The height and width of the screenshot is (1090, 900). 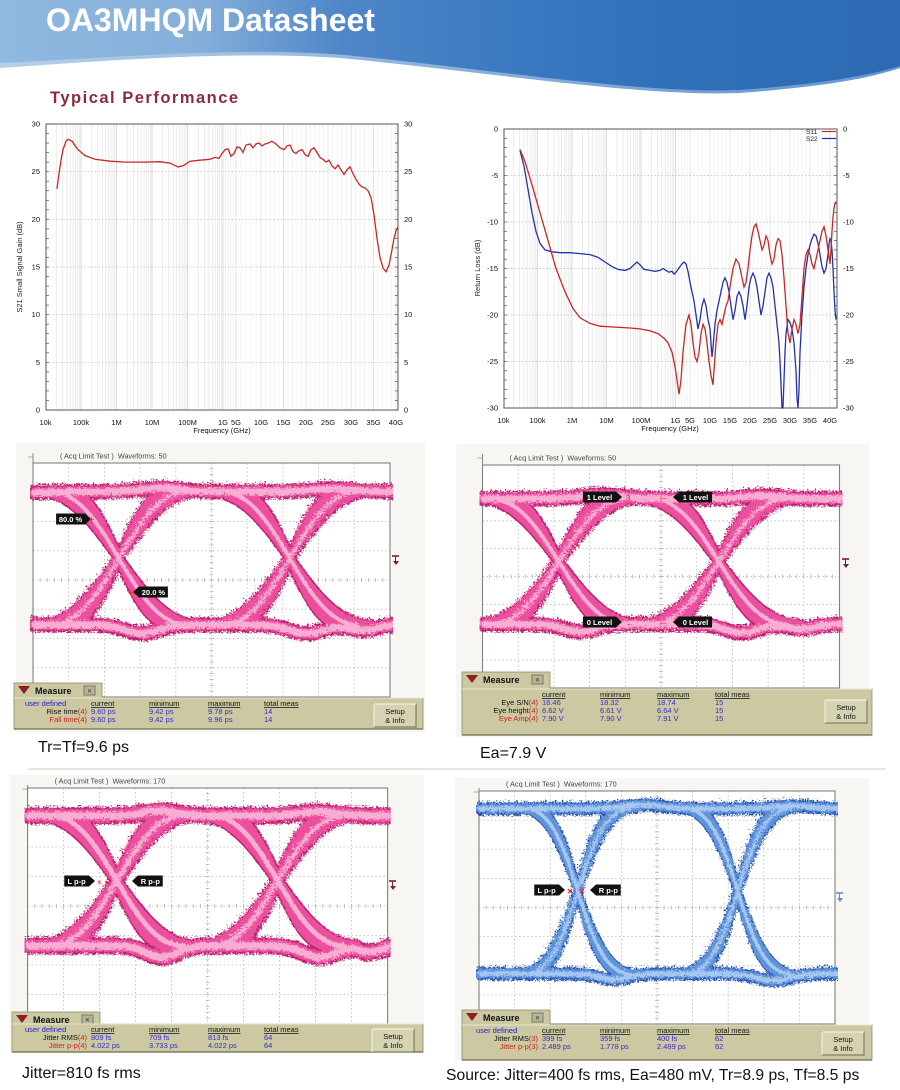 What do you see at coordinates (519, 1046) in the screenshot?
I see `svg-text: Jitter p-p(3)` at bounding box center [519, 1046].